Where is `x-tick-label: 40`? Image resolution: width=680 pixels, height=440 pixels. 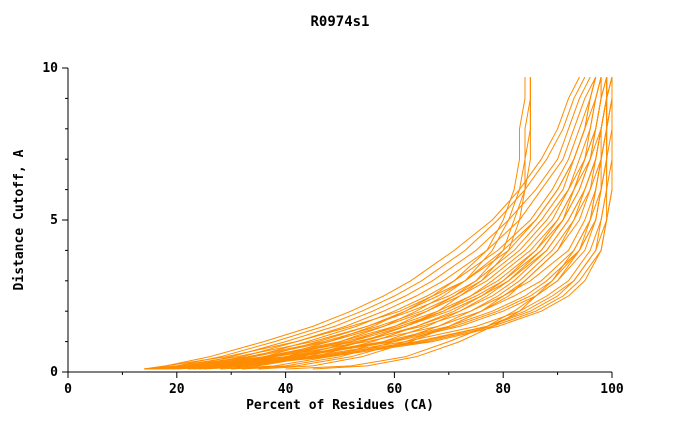 x-tick-label: 40 is located at coordinates (286, 389).